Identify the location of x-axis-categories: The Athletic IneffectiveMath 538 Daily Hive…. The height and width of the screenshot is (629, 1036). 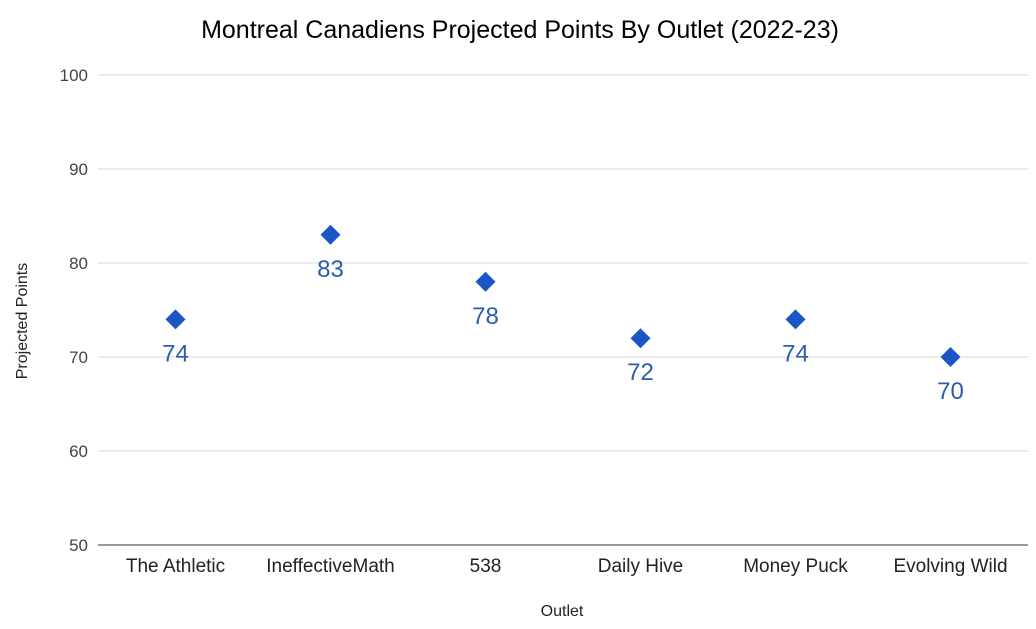
(567, 566).